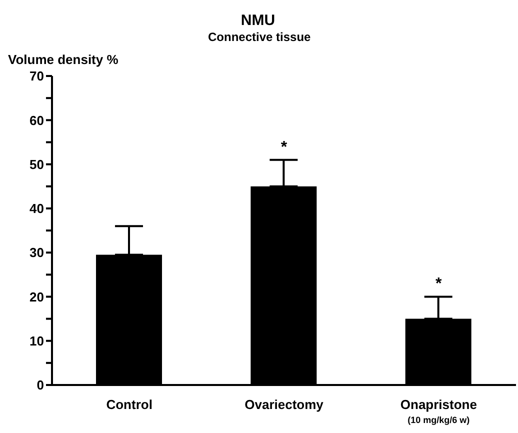  I want to click on chart-title: NMU, so click(258, 20).